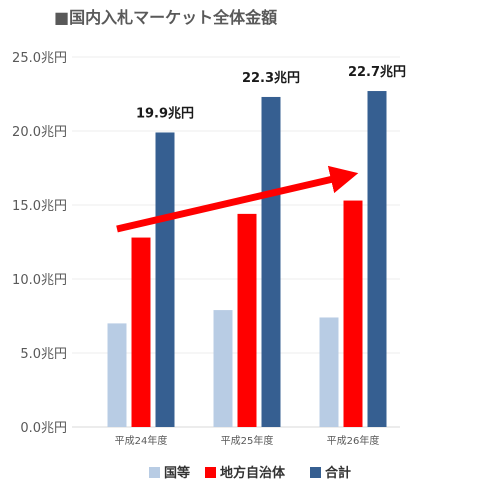  What do you see at coordinates (43, 428) in the screenshot?
I see `y-tick-label: 0.0兆円` at bounding box center [43, 428].